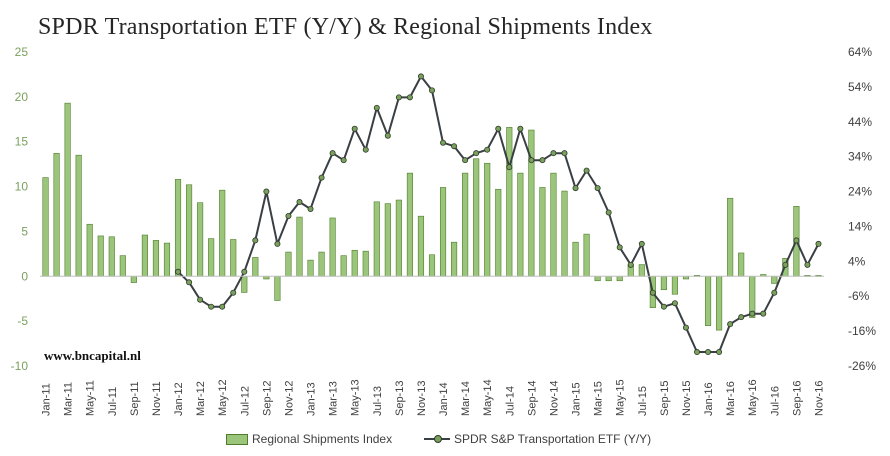 The width and height of the screenshot is (890, 456). What do you see at coordinates (466, 398) in the screenshot?
I see `x-tick-label: Mar-14` at bounding box center [466, 398].